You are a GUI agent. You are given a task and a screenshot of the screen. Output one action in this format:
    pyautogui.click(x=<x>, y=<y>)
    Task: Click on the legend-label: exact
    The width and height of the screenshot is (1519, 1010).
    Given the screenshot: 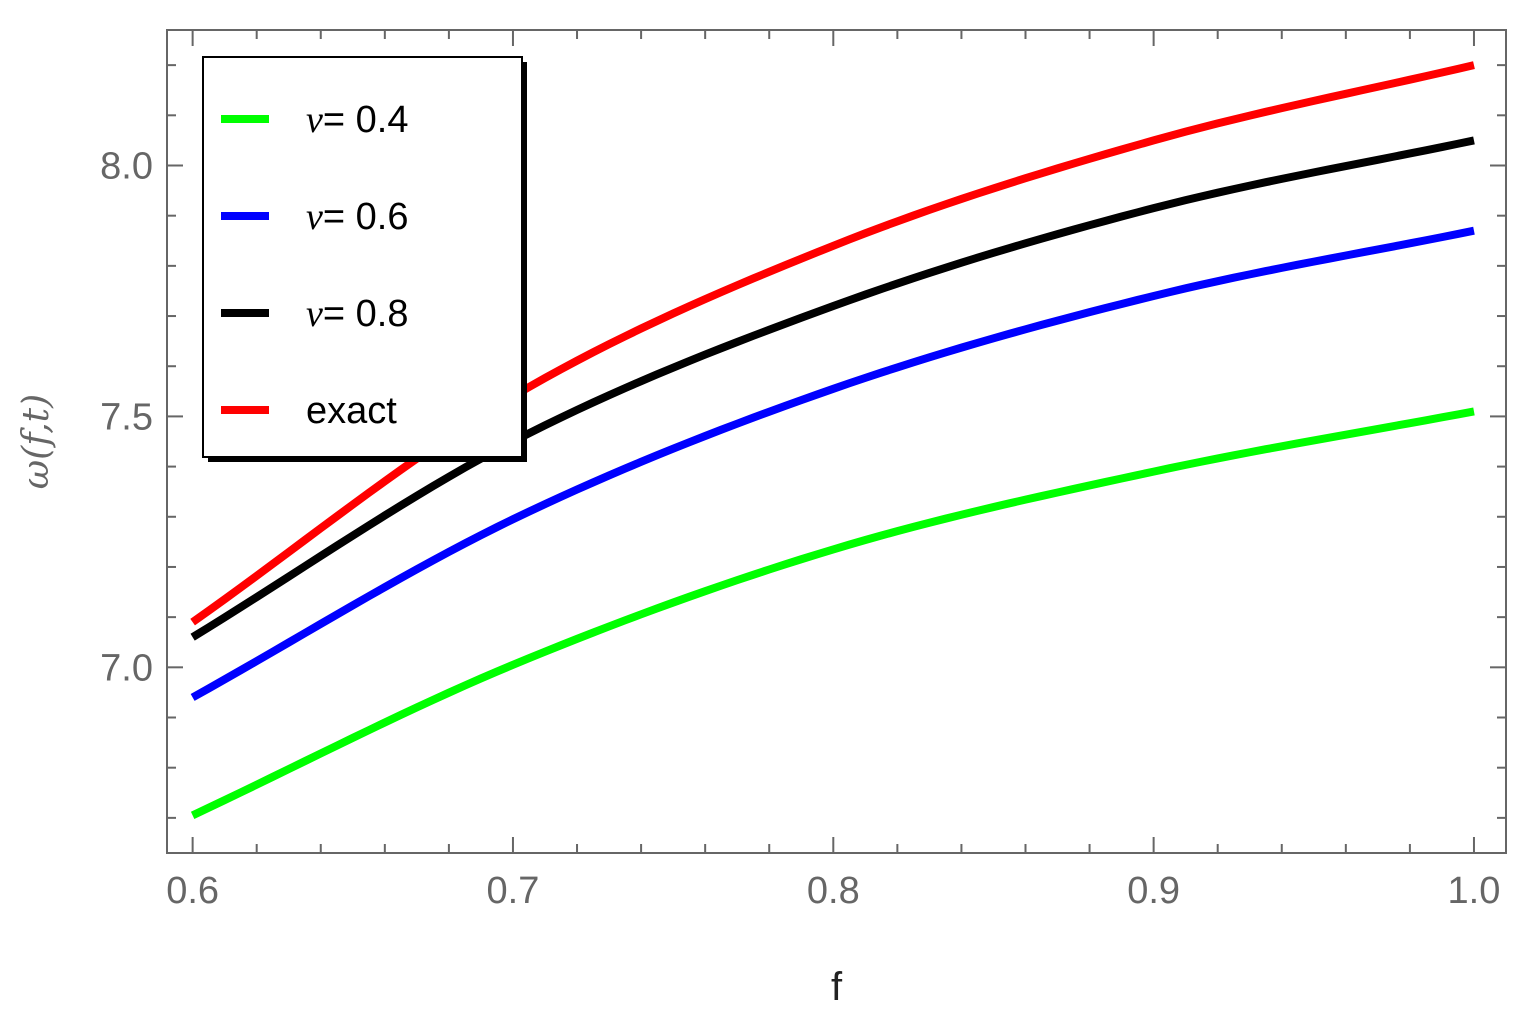 What is the action you would take?
    pyautogui.click(x=351, y=411)
    